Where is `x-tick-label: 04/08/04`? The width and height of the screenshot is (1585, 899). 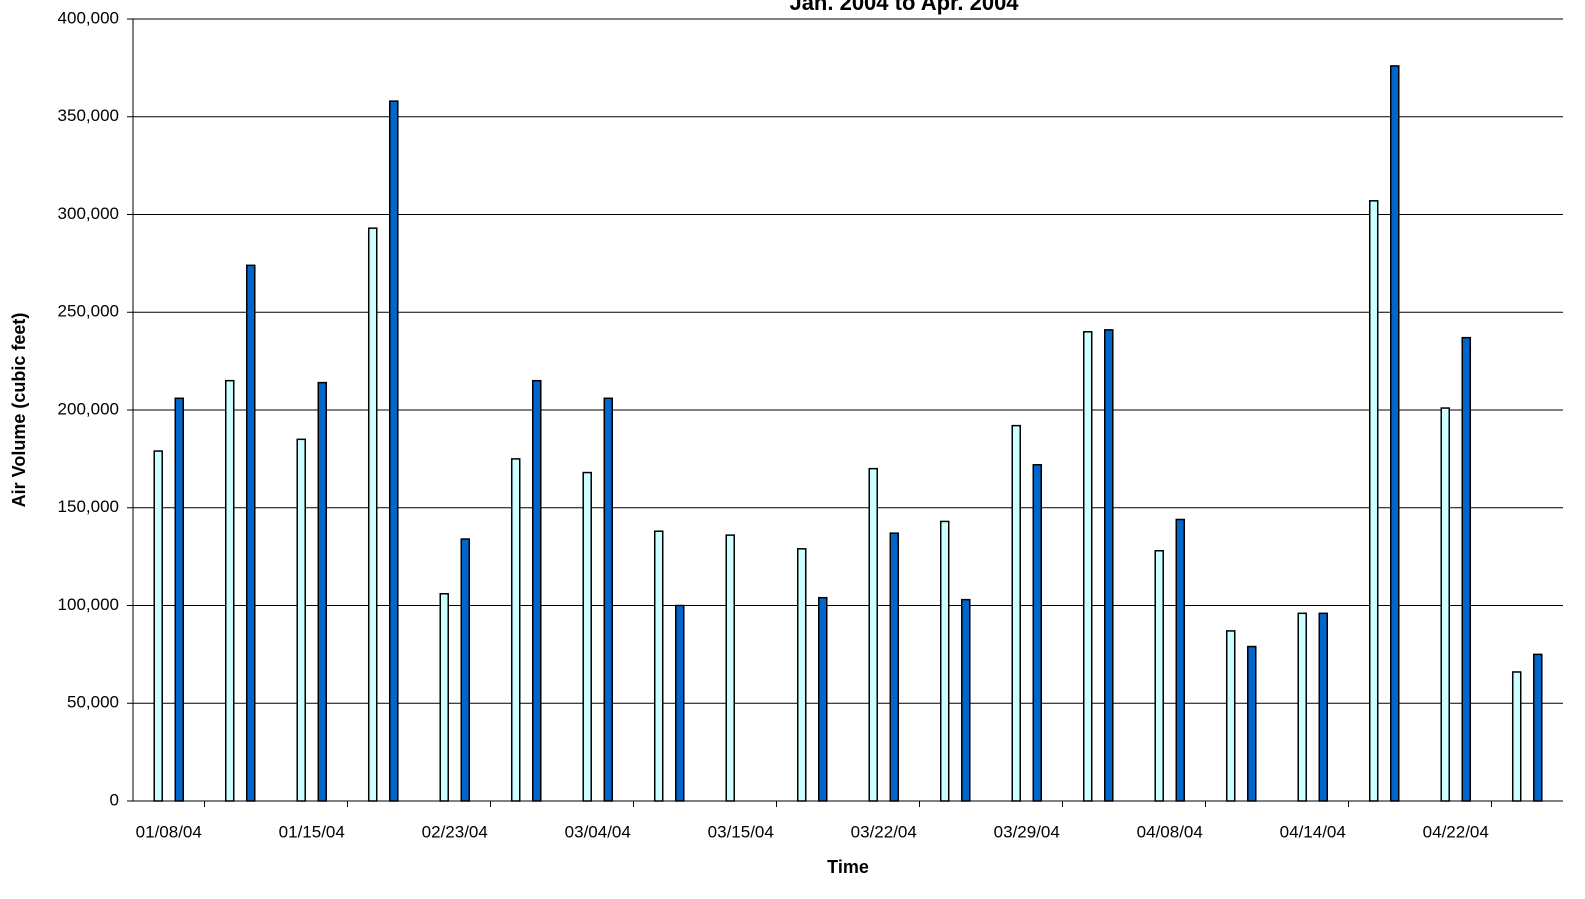 x-tick-label: 04/08/04 is located at coordinates (1170, 831).